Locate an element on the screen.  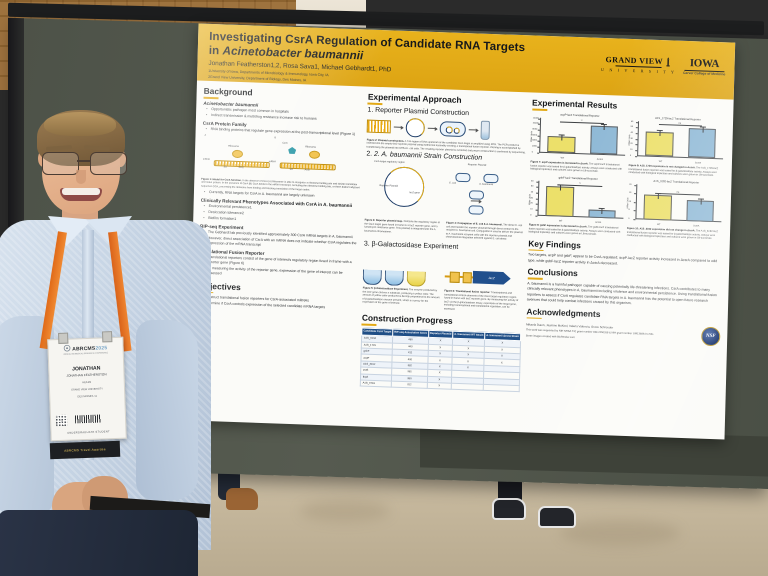
transconjugant-icon is located at coordinates (476, 209).